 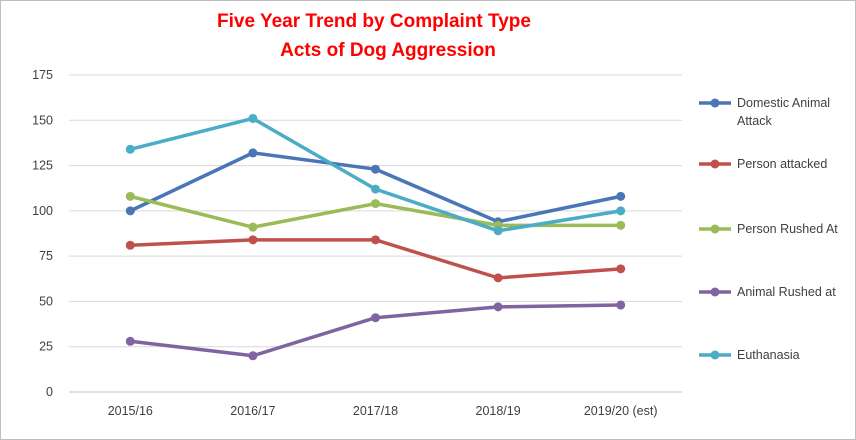 I want to click on legend-entry: Animal Rushed at, so click(x=767, y=292).